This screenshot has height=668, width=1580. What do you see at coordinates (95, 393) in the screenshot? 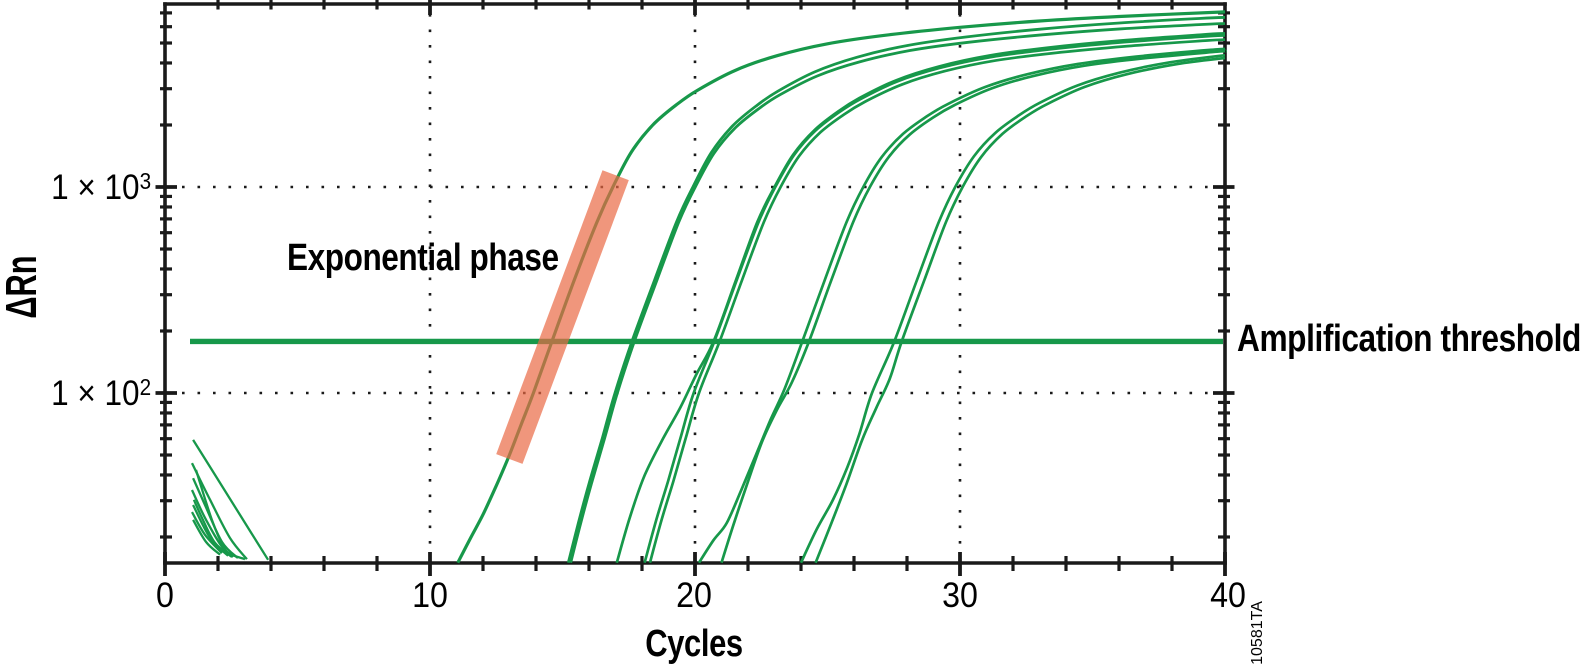
I see `y-tick-1e2-base: 1 × 10` at bounding box center [95, 393].